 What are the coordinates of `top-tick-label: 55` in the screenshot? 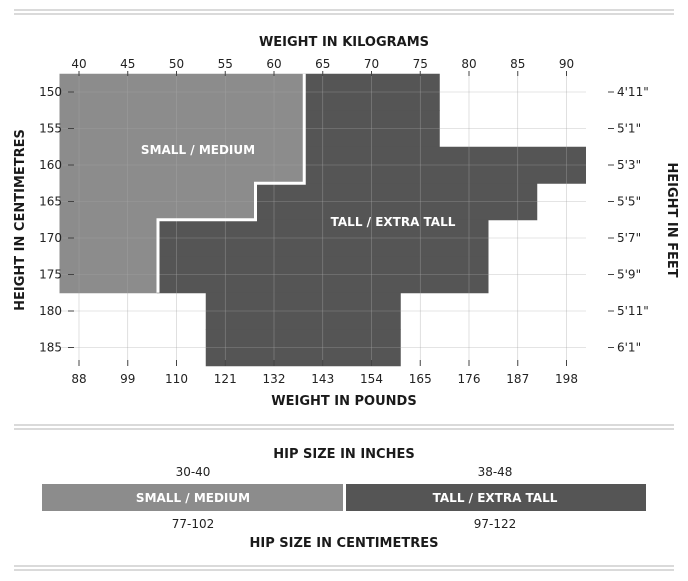 It's located at (225, 64).